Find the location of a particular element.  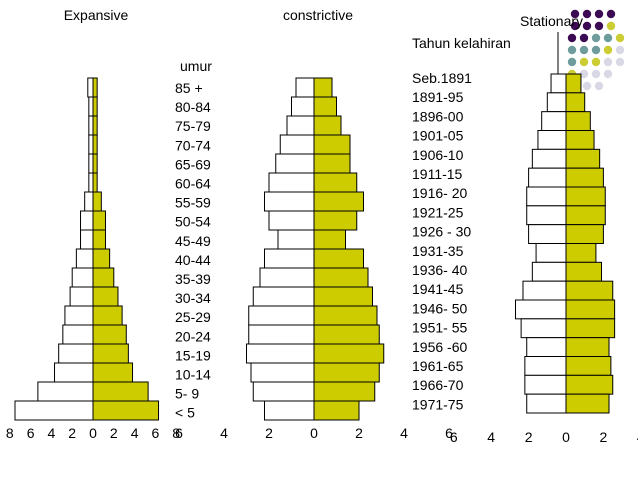

pyramid3-category-label: 1946- 50 is located at coordinates (439, 308).